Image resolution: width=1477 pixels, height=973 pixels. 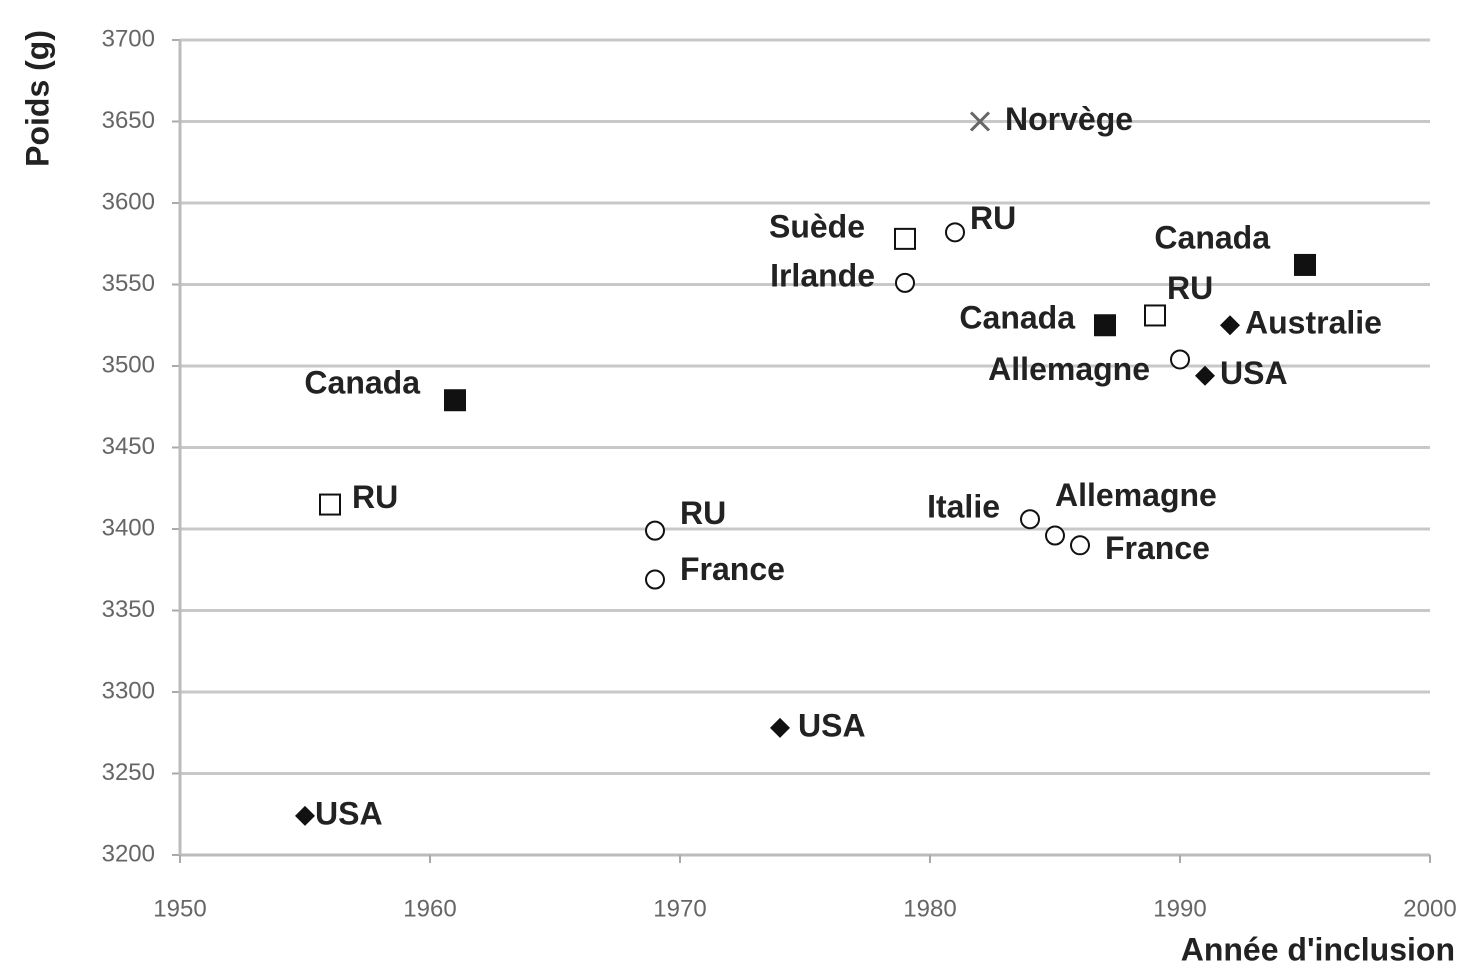 I want to click on x-tick-label: 1970, so click(x=679, y=908).